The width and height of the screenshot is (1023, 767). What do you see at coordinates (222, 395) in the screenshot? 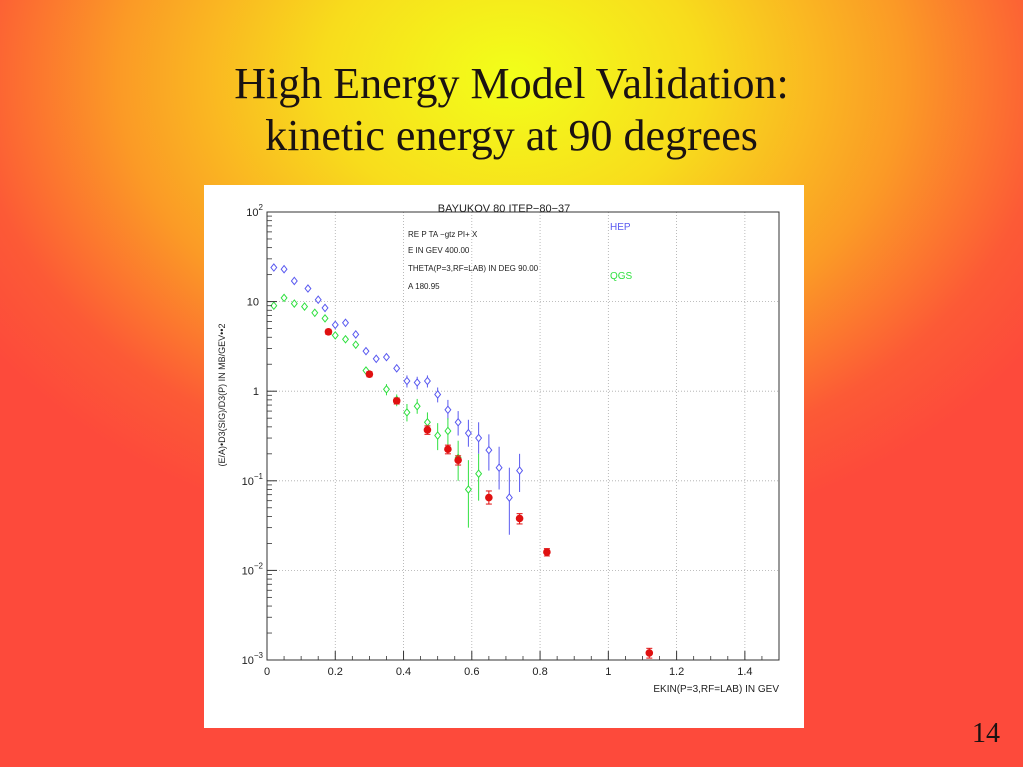
I see `y-axis-label: (E/A)•D3(SIG)/D3(P) IN MB/GEV••2` at bounding box center [222, 395].